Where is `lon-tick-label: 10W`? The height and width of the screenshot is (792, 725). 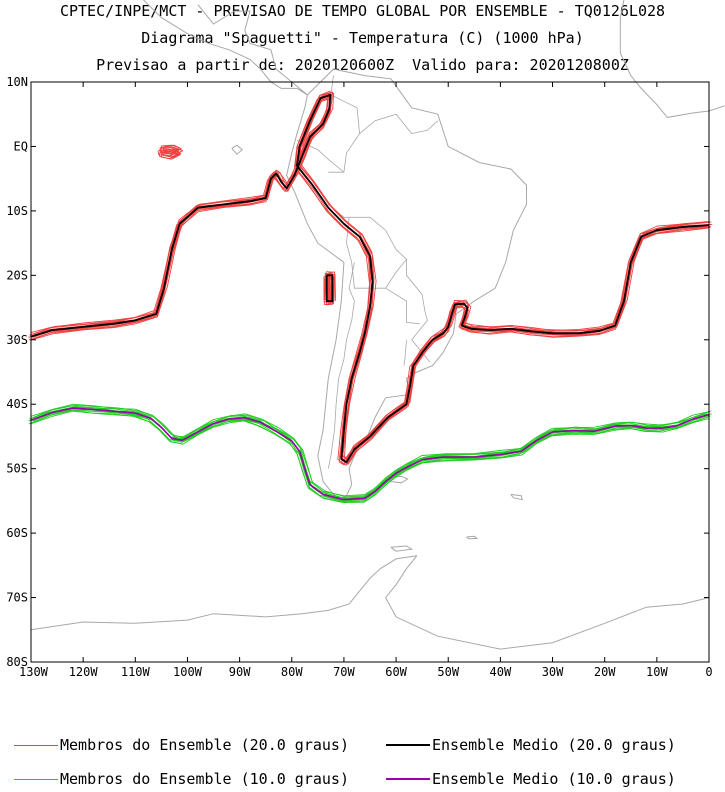 lon-tick-label: 10W is located at coordinates (657, 672).